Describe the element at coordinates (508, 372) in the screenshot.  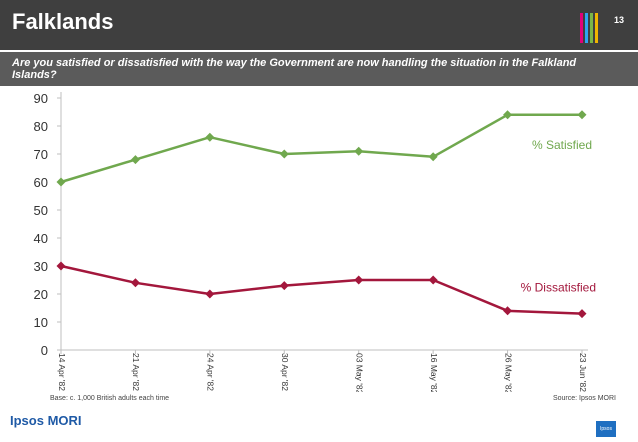
I see `x-tick-label: 26 May '82` at that location.